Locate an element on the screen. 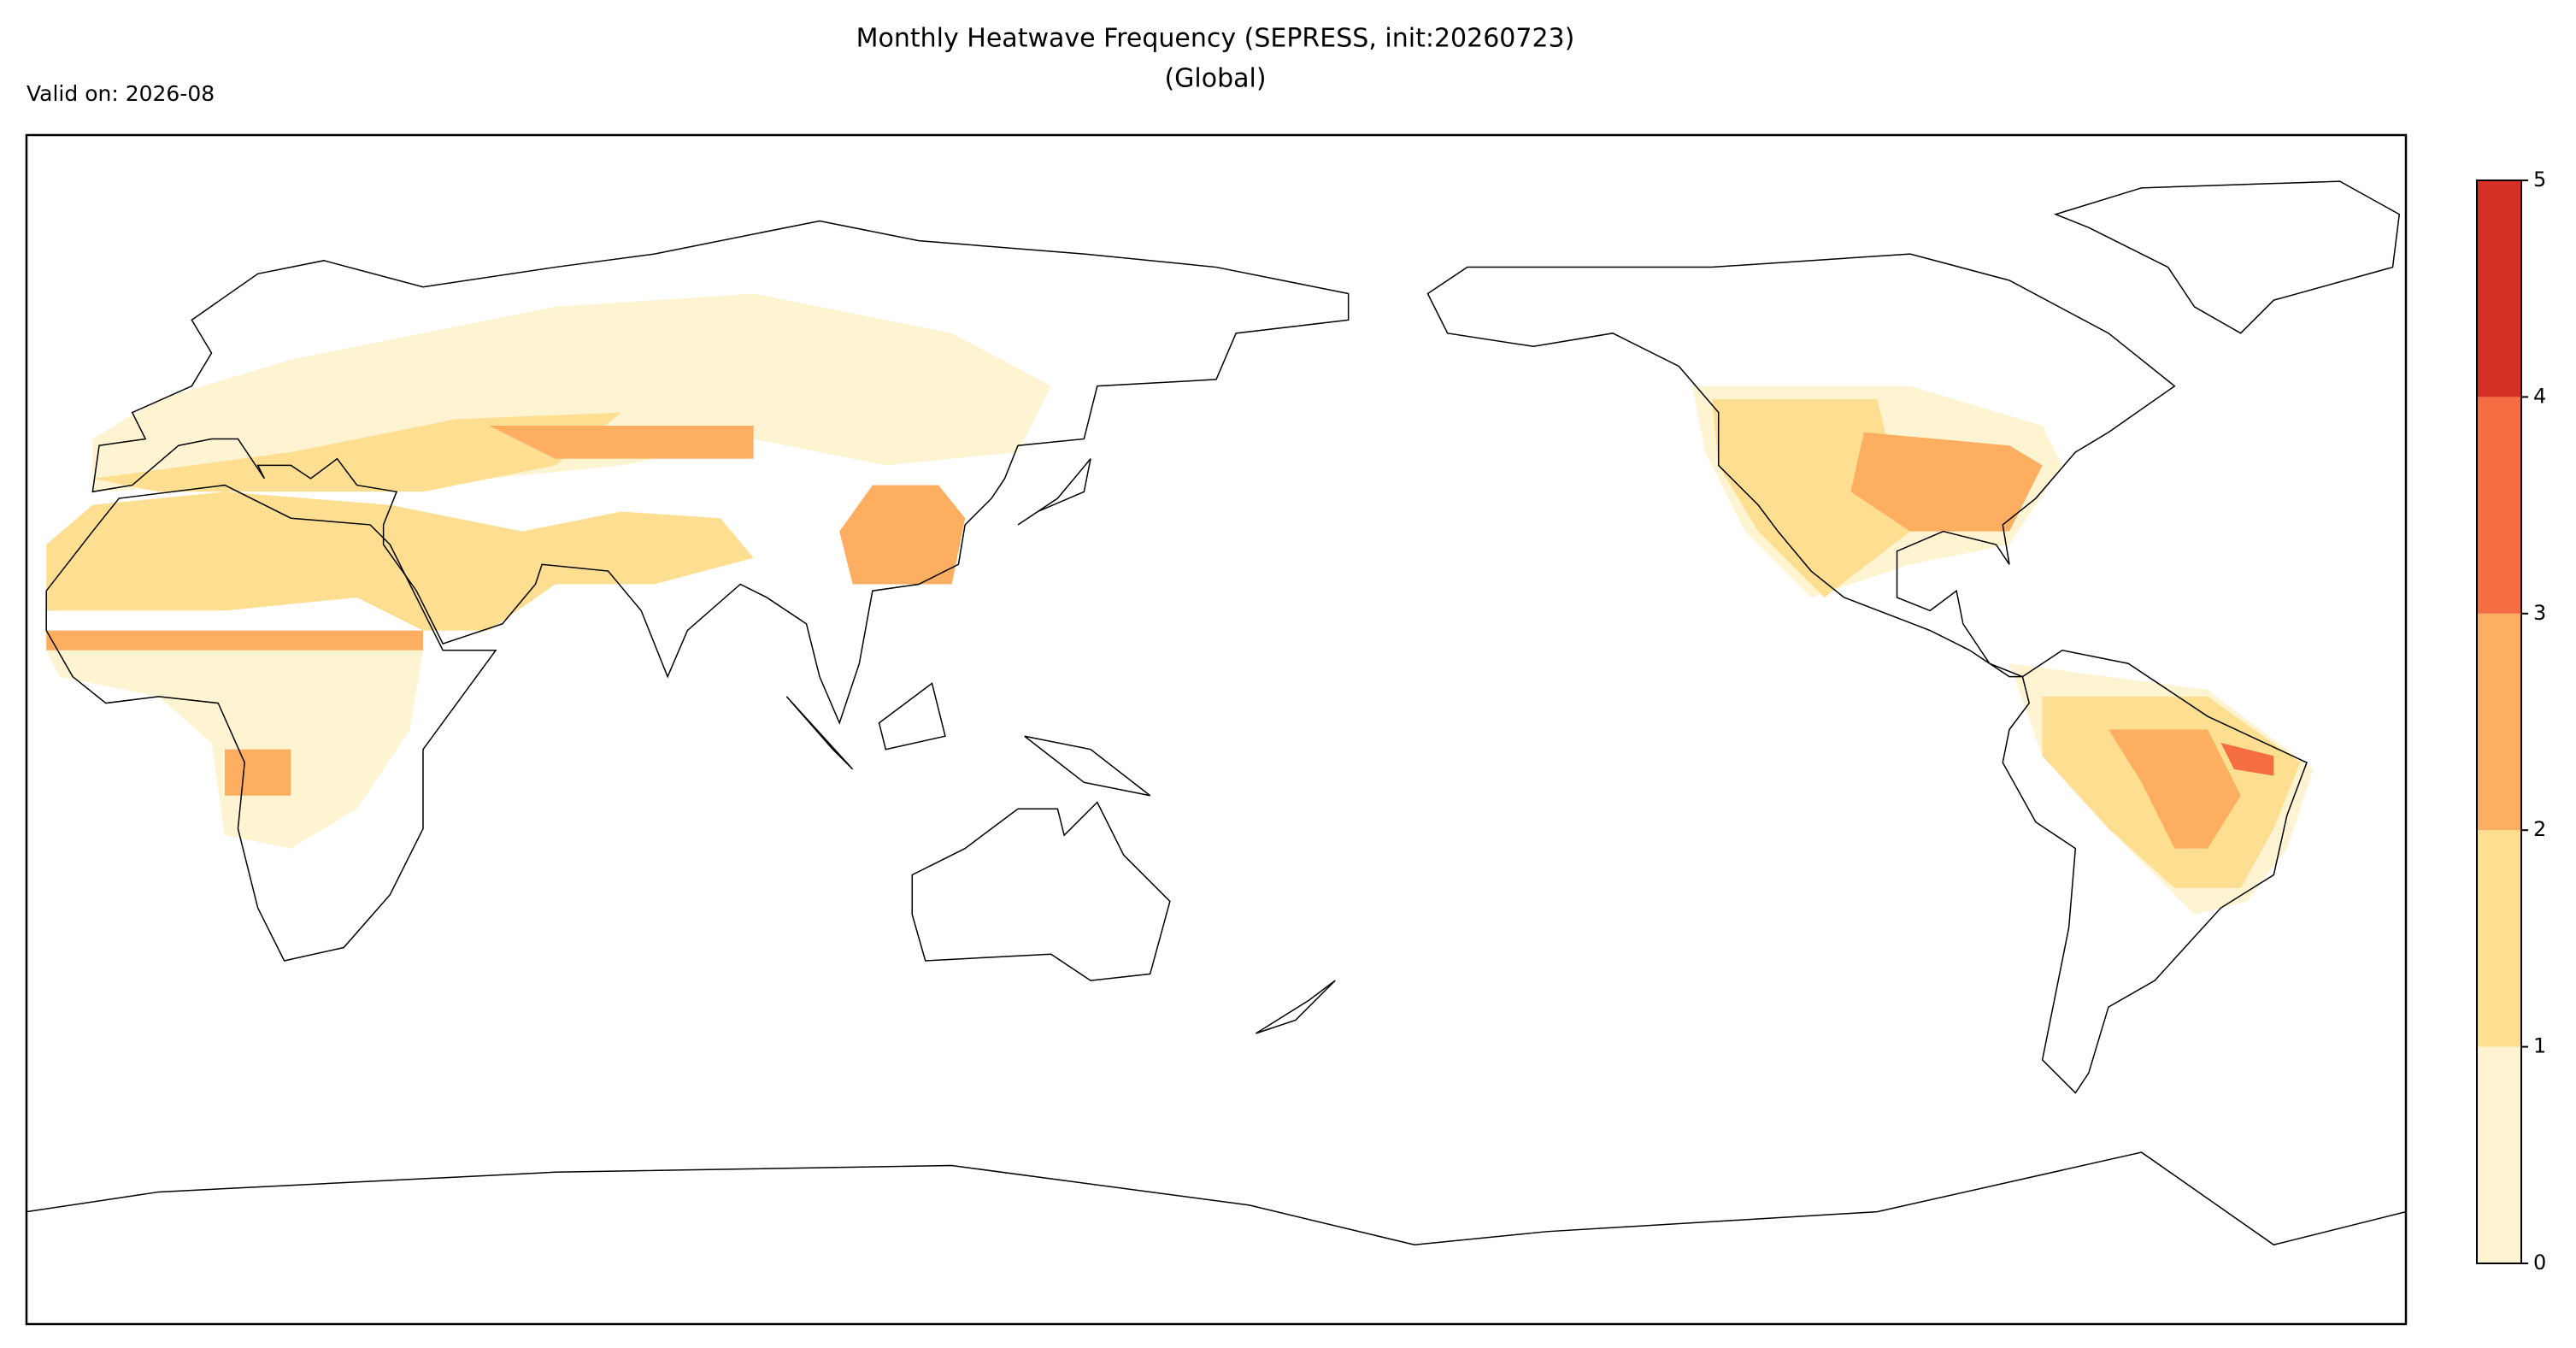 The width and height of the screenshot is (2576, 1348). subtitle: (Global) is located at coordinates (1215, 79).